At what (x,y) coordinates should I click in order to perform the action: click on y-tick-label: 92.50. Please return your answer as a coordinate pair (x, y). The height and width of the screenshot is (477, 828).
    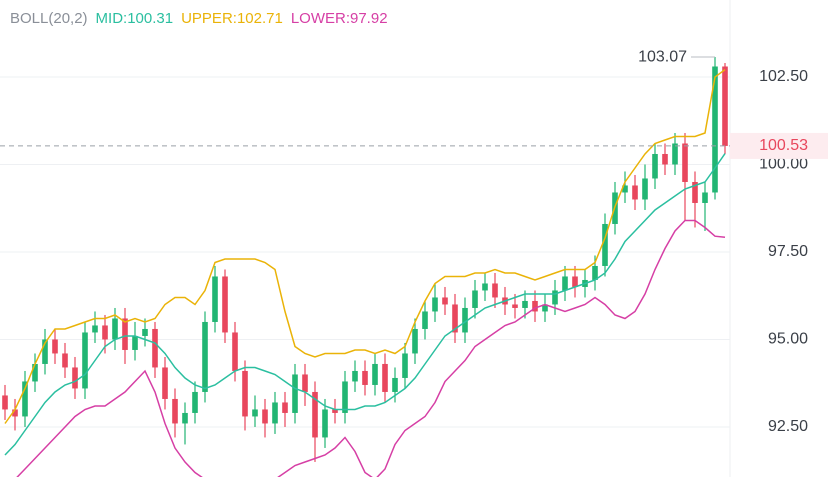
    Looking at the image, I should click on (788, 426).